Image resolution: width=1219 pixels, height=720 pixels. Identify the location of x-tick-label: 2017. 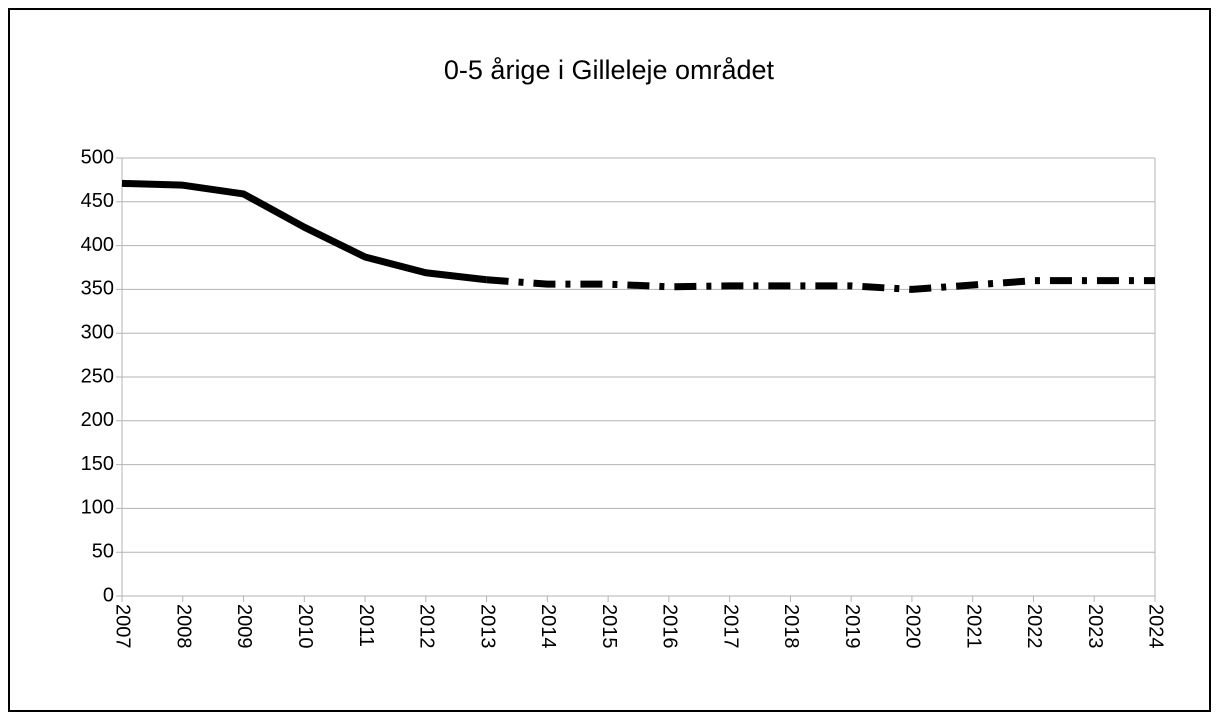
(730, 626).